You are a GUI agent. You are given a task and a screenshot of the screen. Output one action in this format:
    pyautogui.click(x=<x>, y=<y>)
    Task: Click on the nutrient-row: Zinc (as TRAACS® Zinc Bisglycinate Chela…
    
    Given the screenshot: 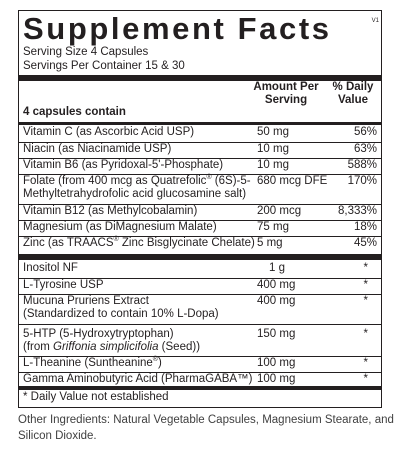 What is the action you would take?
    pyautogui.click(x=200, y=244)
    